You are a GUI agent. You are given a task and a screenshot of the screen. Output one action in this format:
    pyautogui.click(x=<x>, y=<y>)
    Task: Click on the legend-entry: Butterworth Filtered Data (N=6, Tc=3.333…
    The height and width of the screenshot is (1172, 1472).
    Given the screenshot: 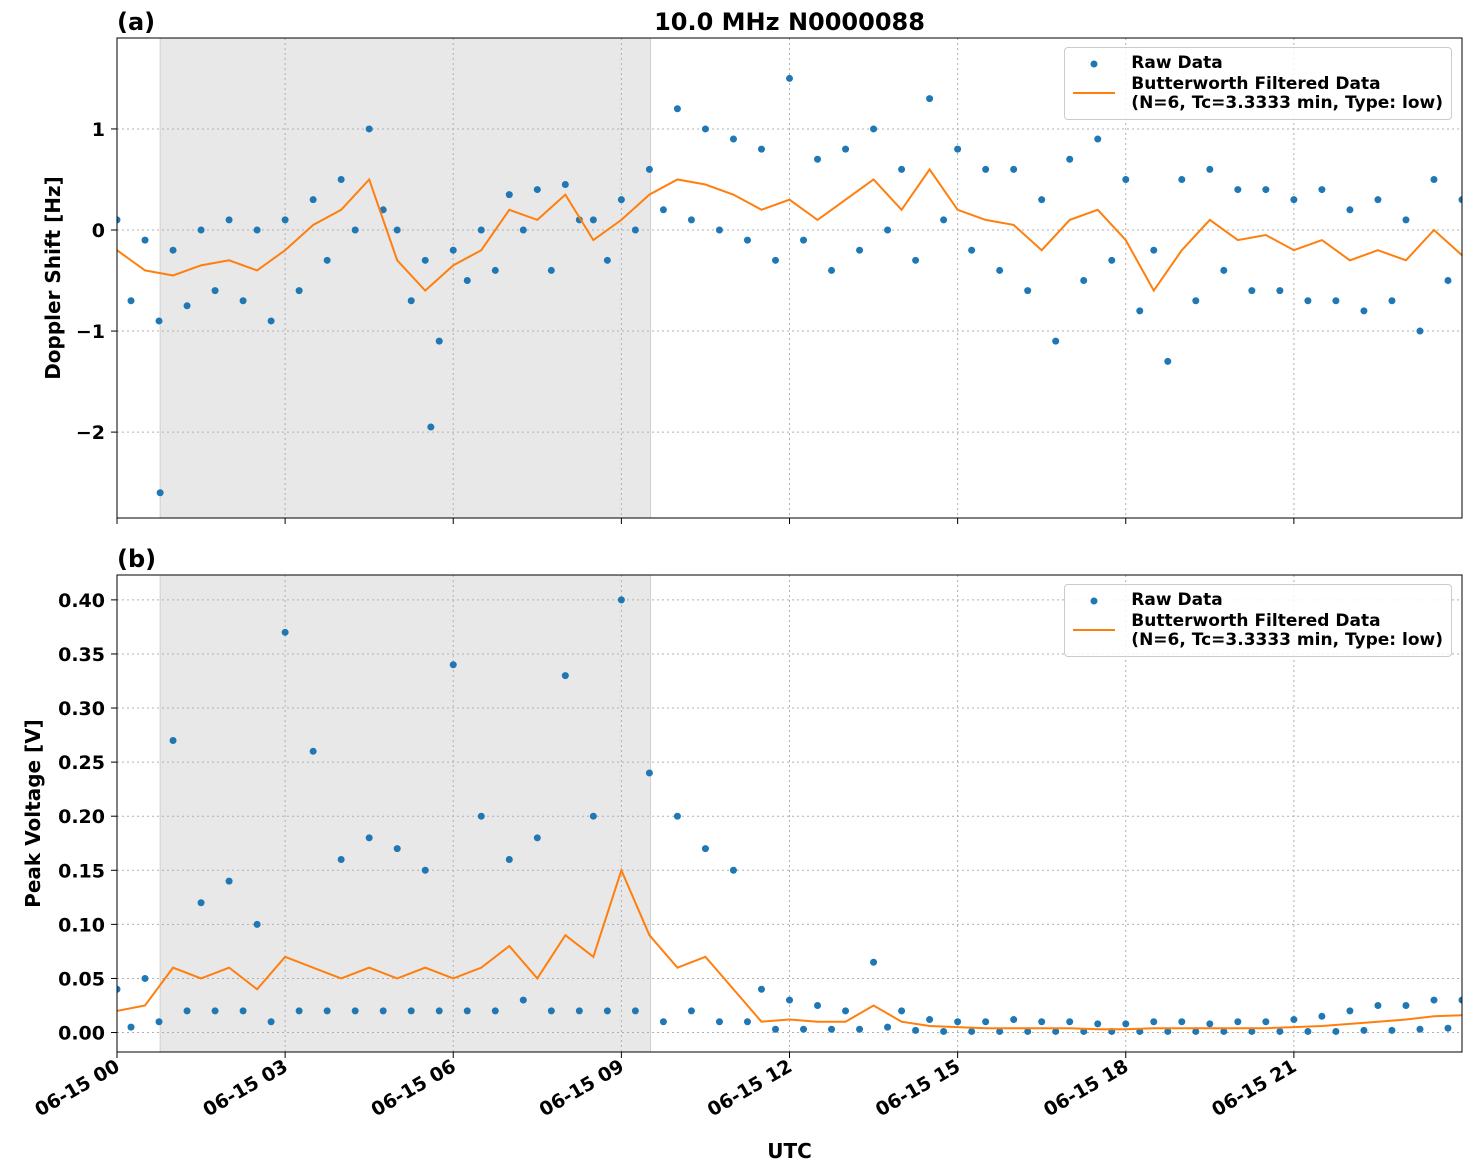 What is the action you would take?
    pyautogui.click(x=1258, y=631)
    